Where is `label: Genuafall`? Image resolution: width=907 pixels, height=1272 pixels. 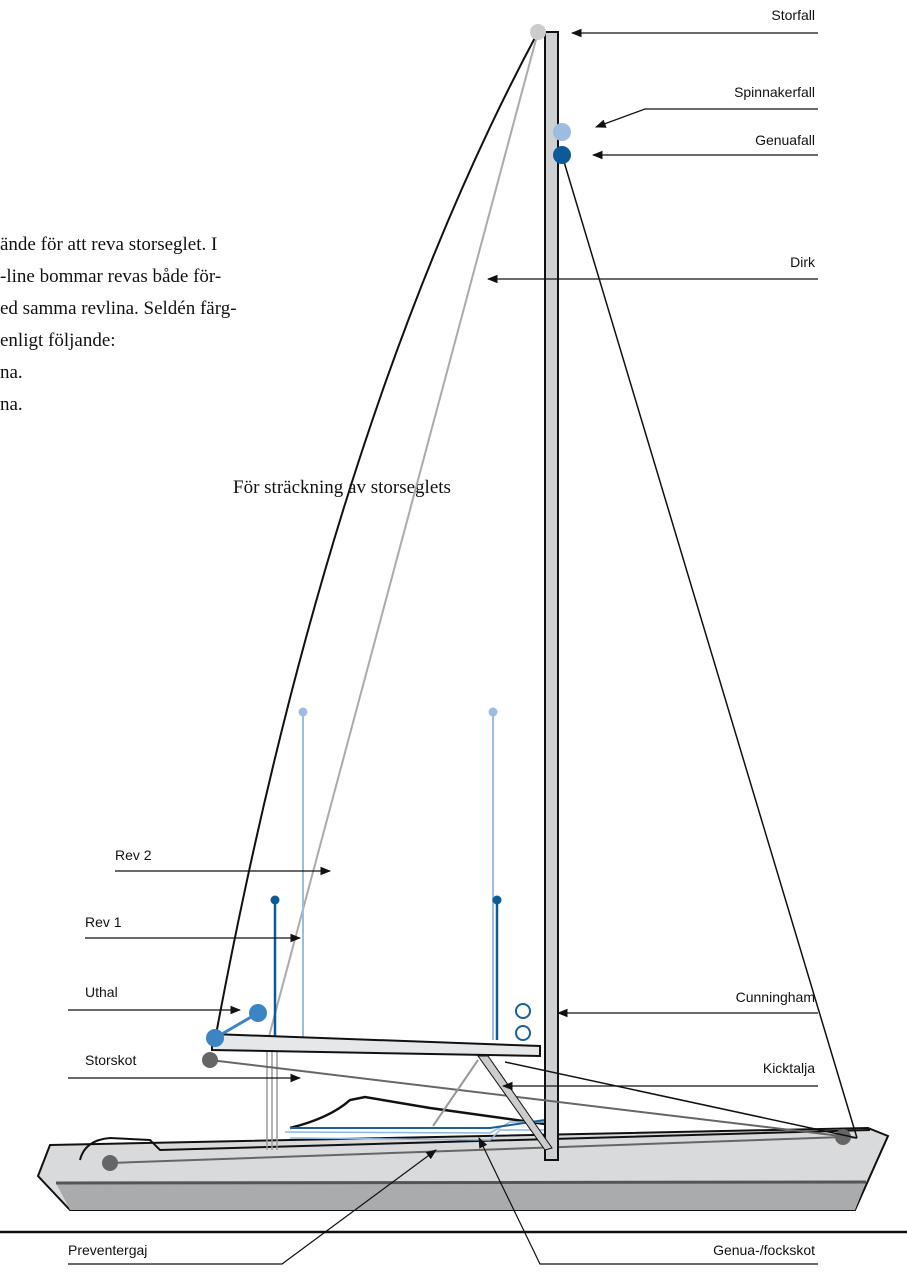
label: Genuafall is located at coordinates (785, 140).